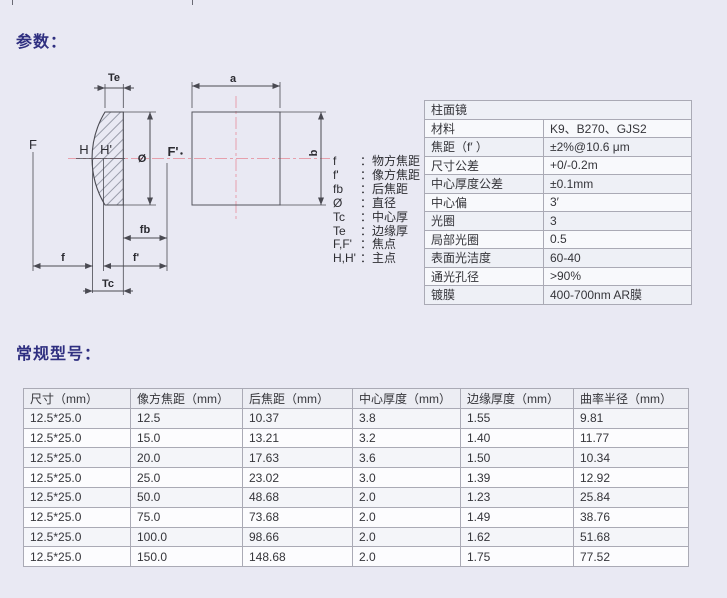 Image resolution: width=727 pixels, height=598 pixels. What do you see at coordinates (631, 497) in the screenshot?
I see `cell: 25.84` at bounding box center [631, 497].